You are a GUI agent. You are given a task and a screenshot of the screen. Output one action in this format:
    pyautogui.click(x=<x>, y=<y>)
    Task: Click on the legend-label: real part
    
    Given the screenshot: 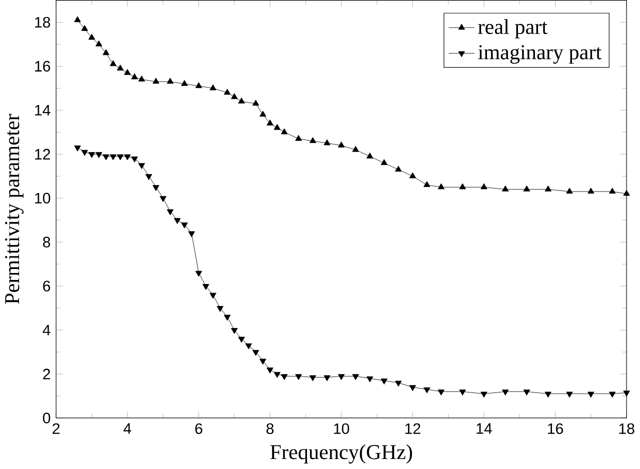 What is the action you would take?
    pyautogui.click(x=513, y=29)
    